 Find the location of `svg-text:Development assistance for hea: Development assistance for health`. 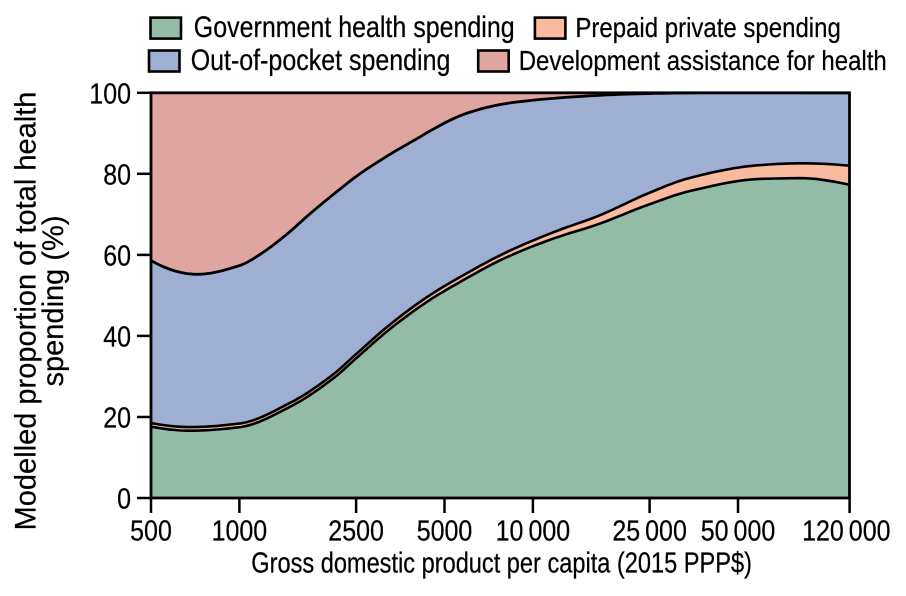

svg-text:Development assistance for hea: Development assistance for health is located at coordinates (703, 60).